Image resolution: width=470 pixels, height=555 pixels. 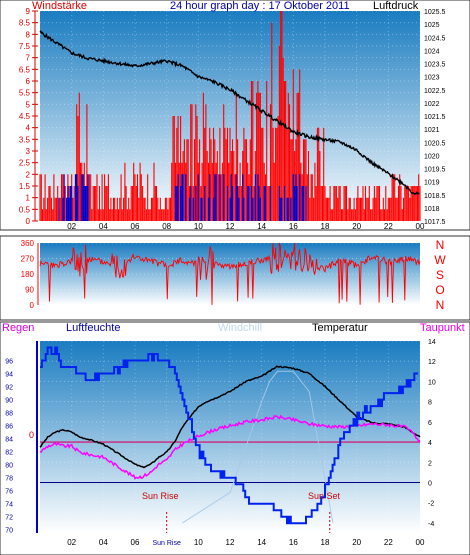 What do you see at coordinates (25, 209) in the screenshot?
I see `wind-y-tick: 0.5` at bounding box center [25, 209].